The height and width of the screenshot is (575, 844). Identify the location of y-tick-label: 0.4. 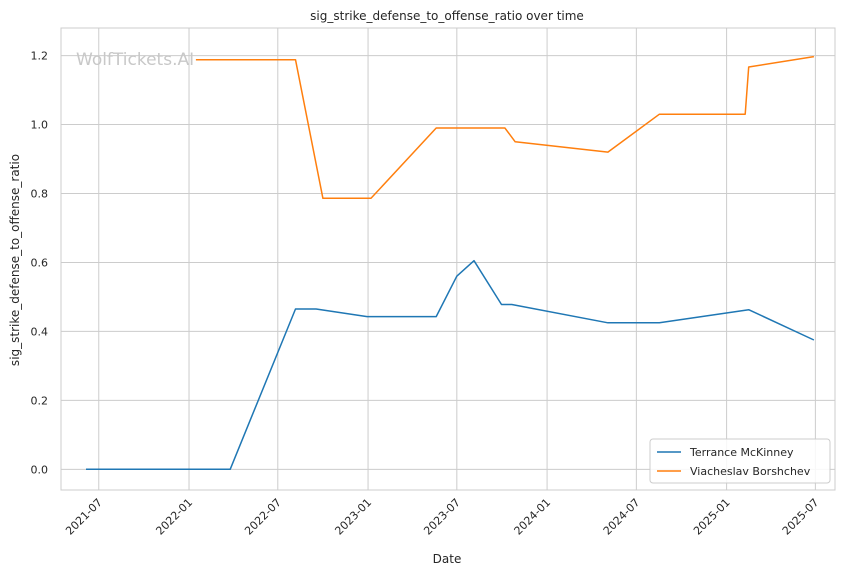
(40, 331).